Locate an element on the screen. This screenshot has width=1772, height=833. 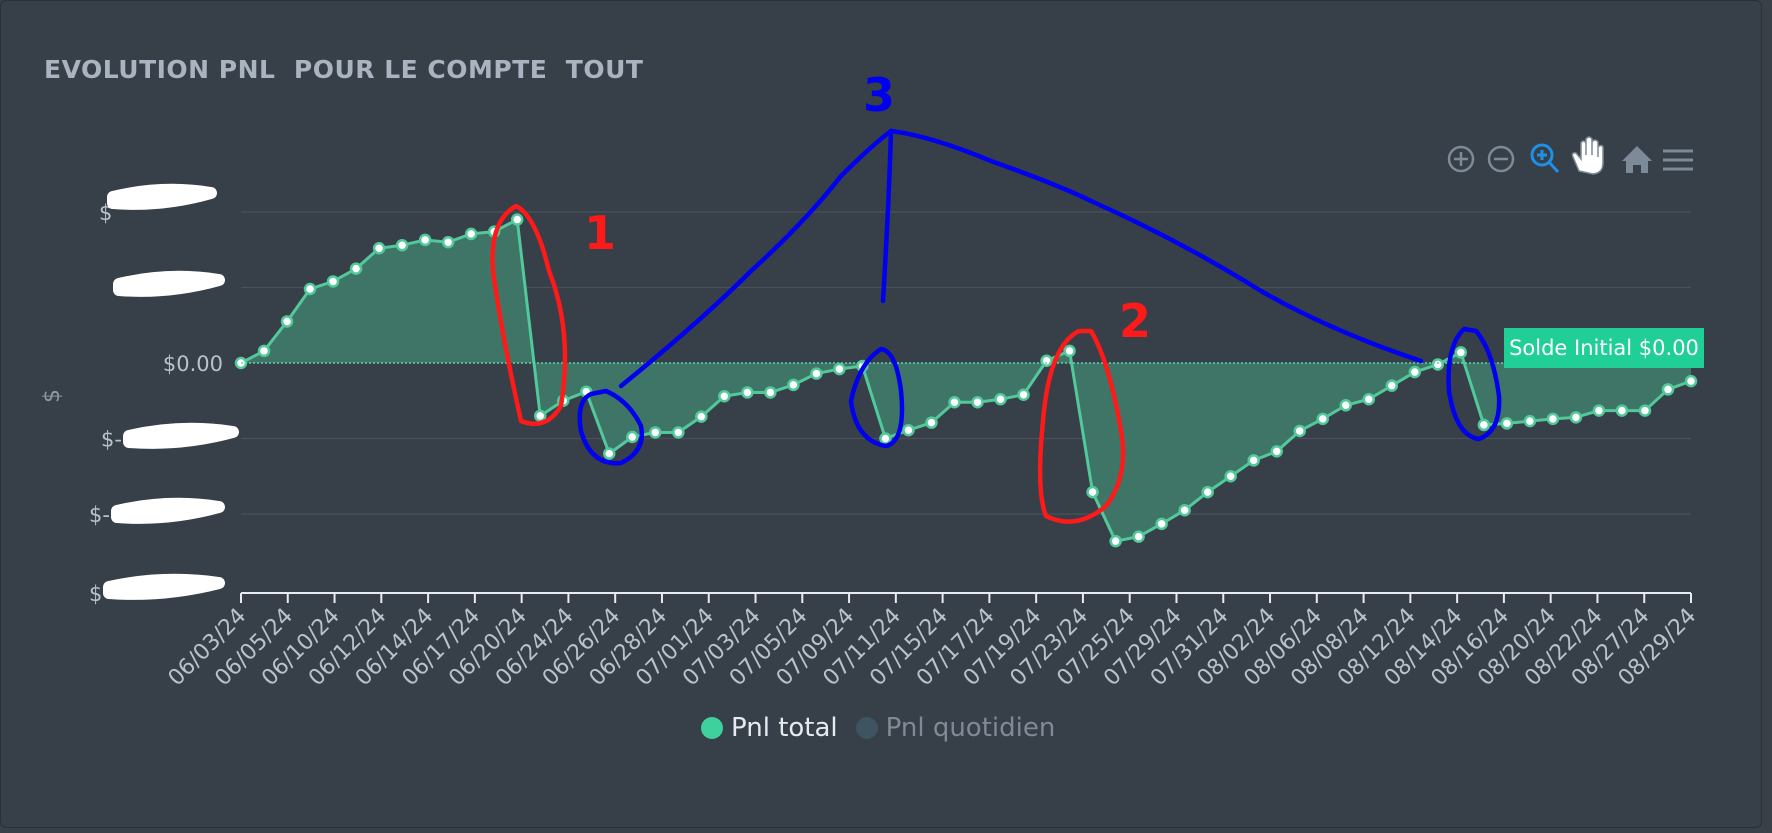
handwritten-number: 2 is located at coordinates (1135, 321).